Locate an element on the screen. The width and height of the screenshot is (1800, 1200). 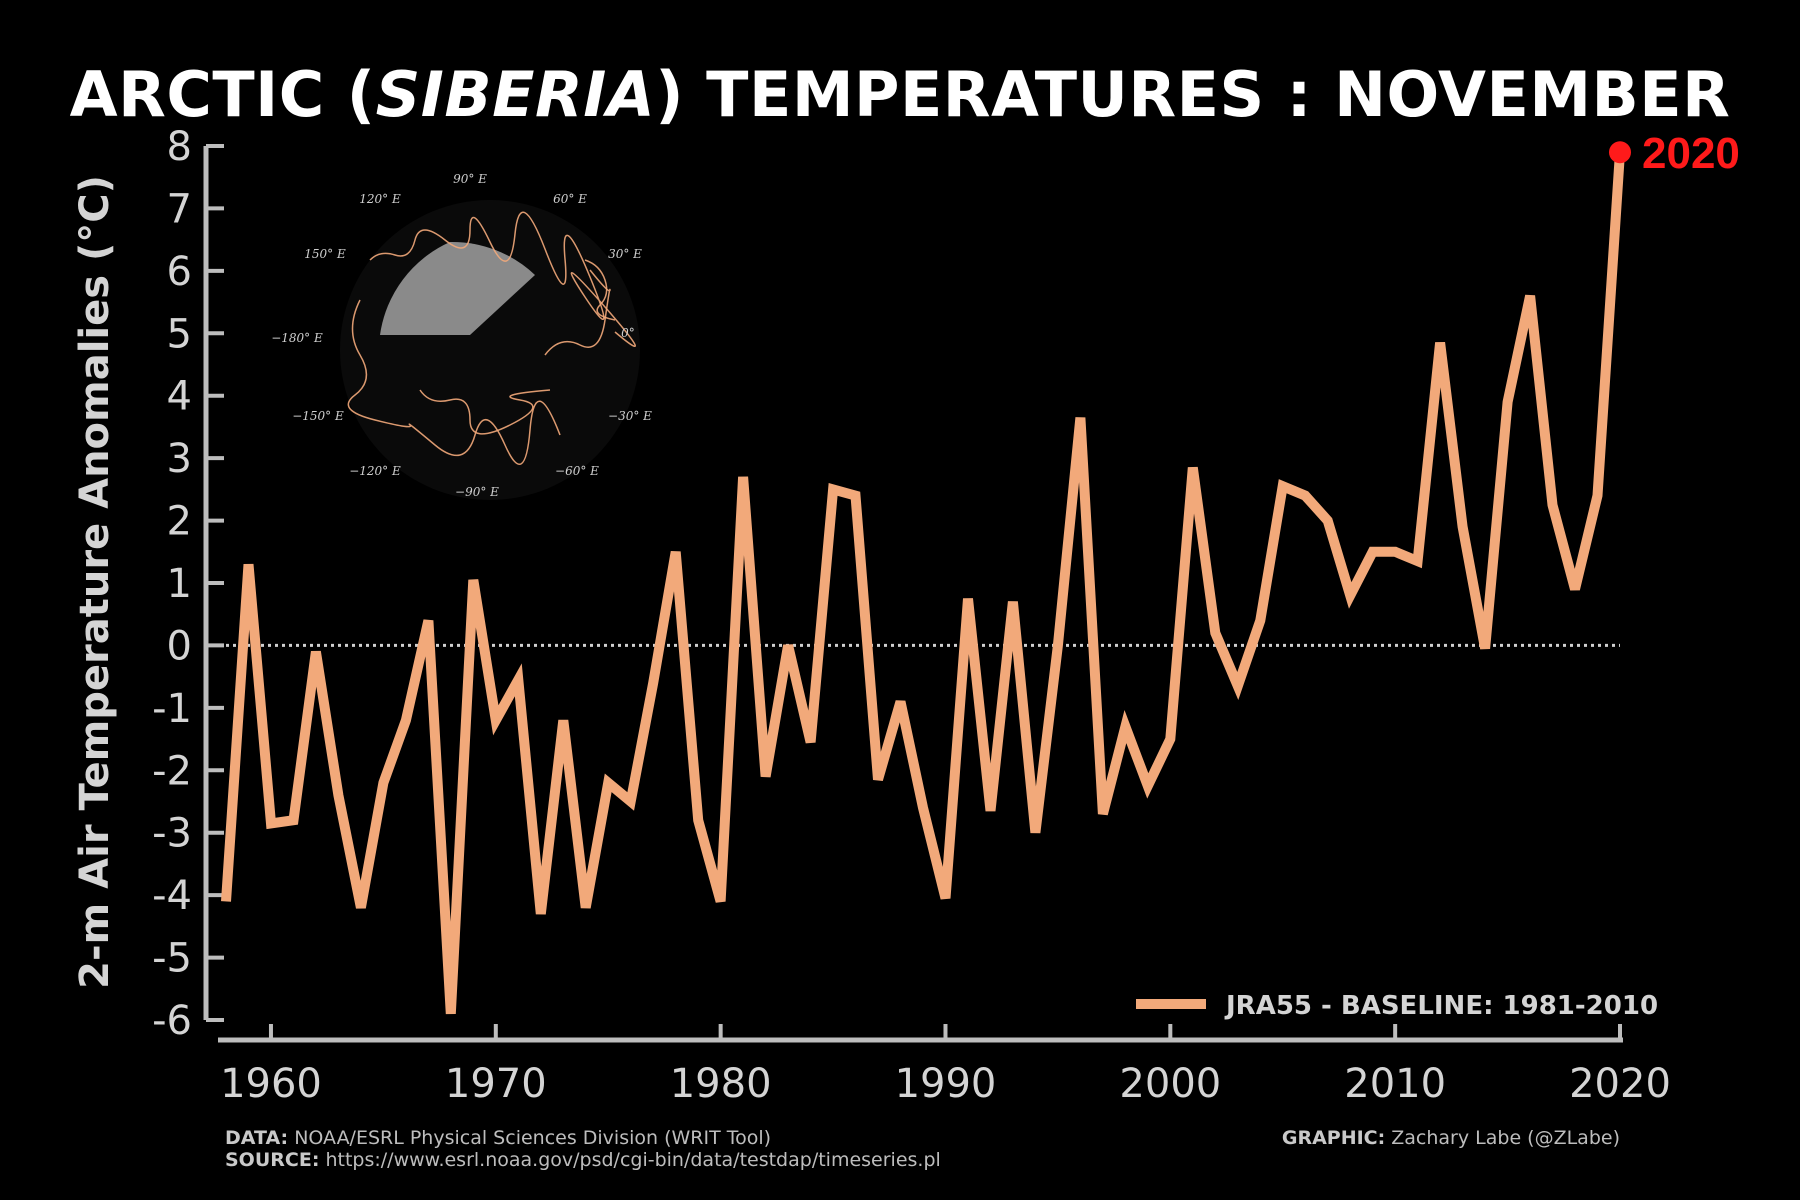
y-tick-label: 1 is located at coordinates (179, 584).